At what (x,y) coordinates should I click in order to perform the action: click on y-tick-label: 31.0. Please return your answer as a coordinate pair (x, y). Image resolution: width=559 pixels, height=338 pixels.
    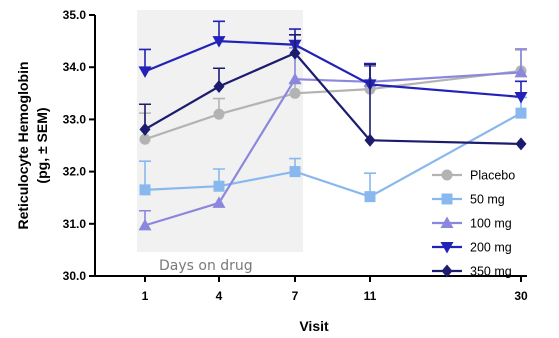
    Looking at the image, I should click on (75, 224).